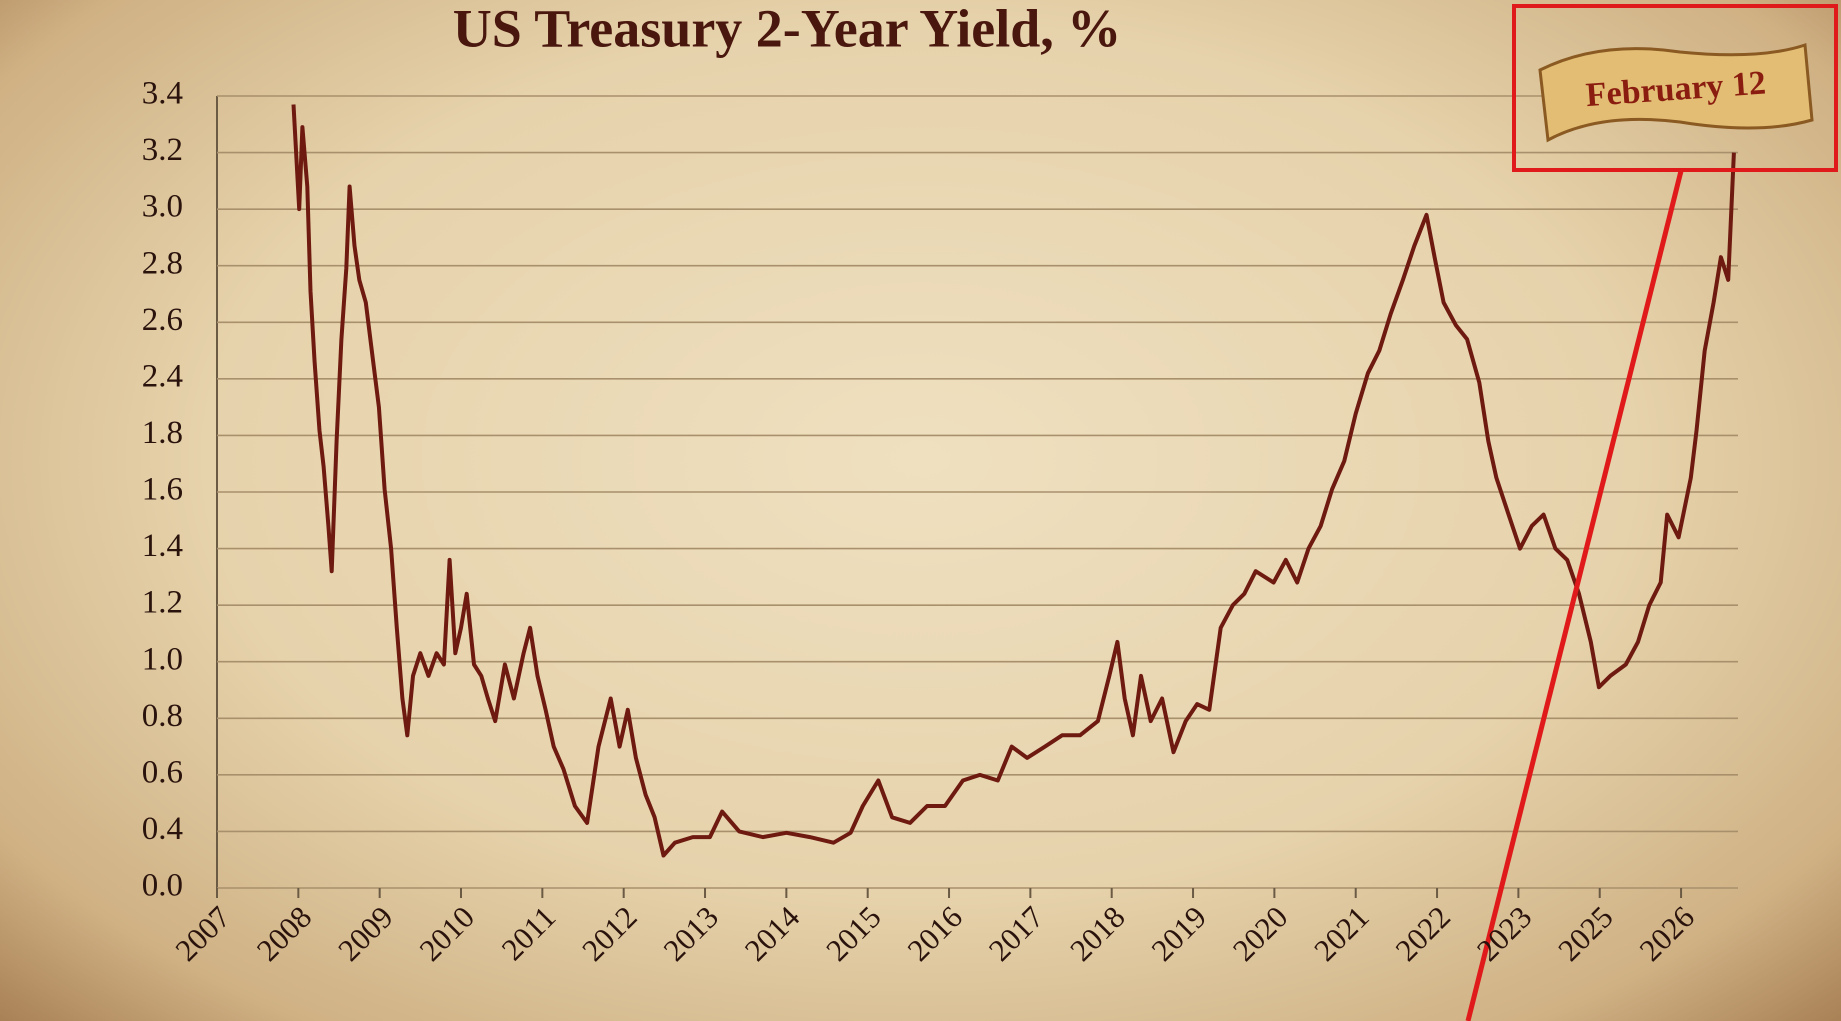 Image resolution: width=1841 pixels, height=1021 pixels. I want to click on x-tick-label: 2007, so click(202, 933).